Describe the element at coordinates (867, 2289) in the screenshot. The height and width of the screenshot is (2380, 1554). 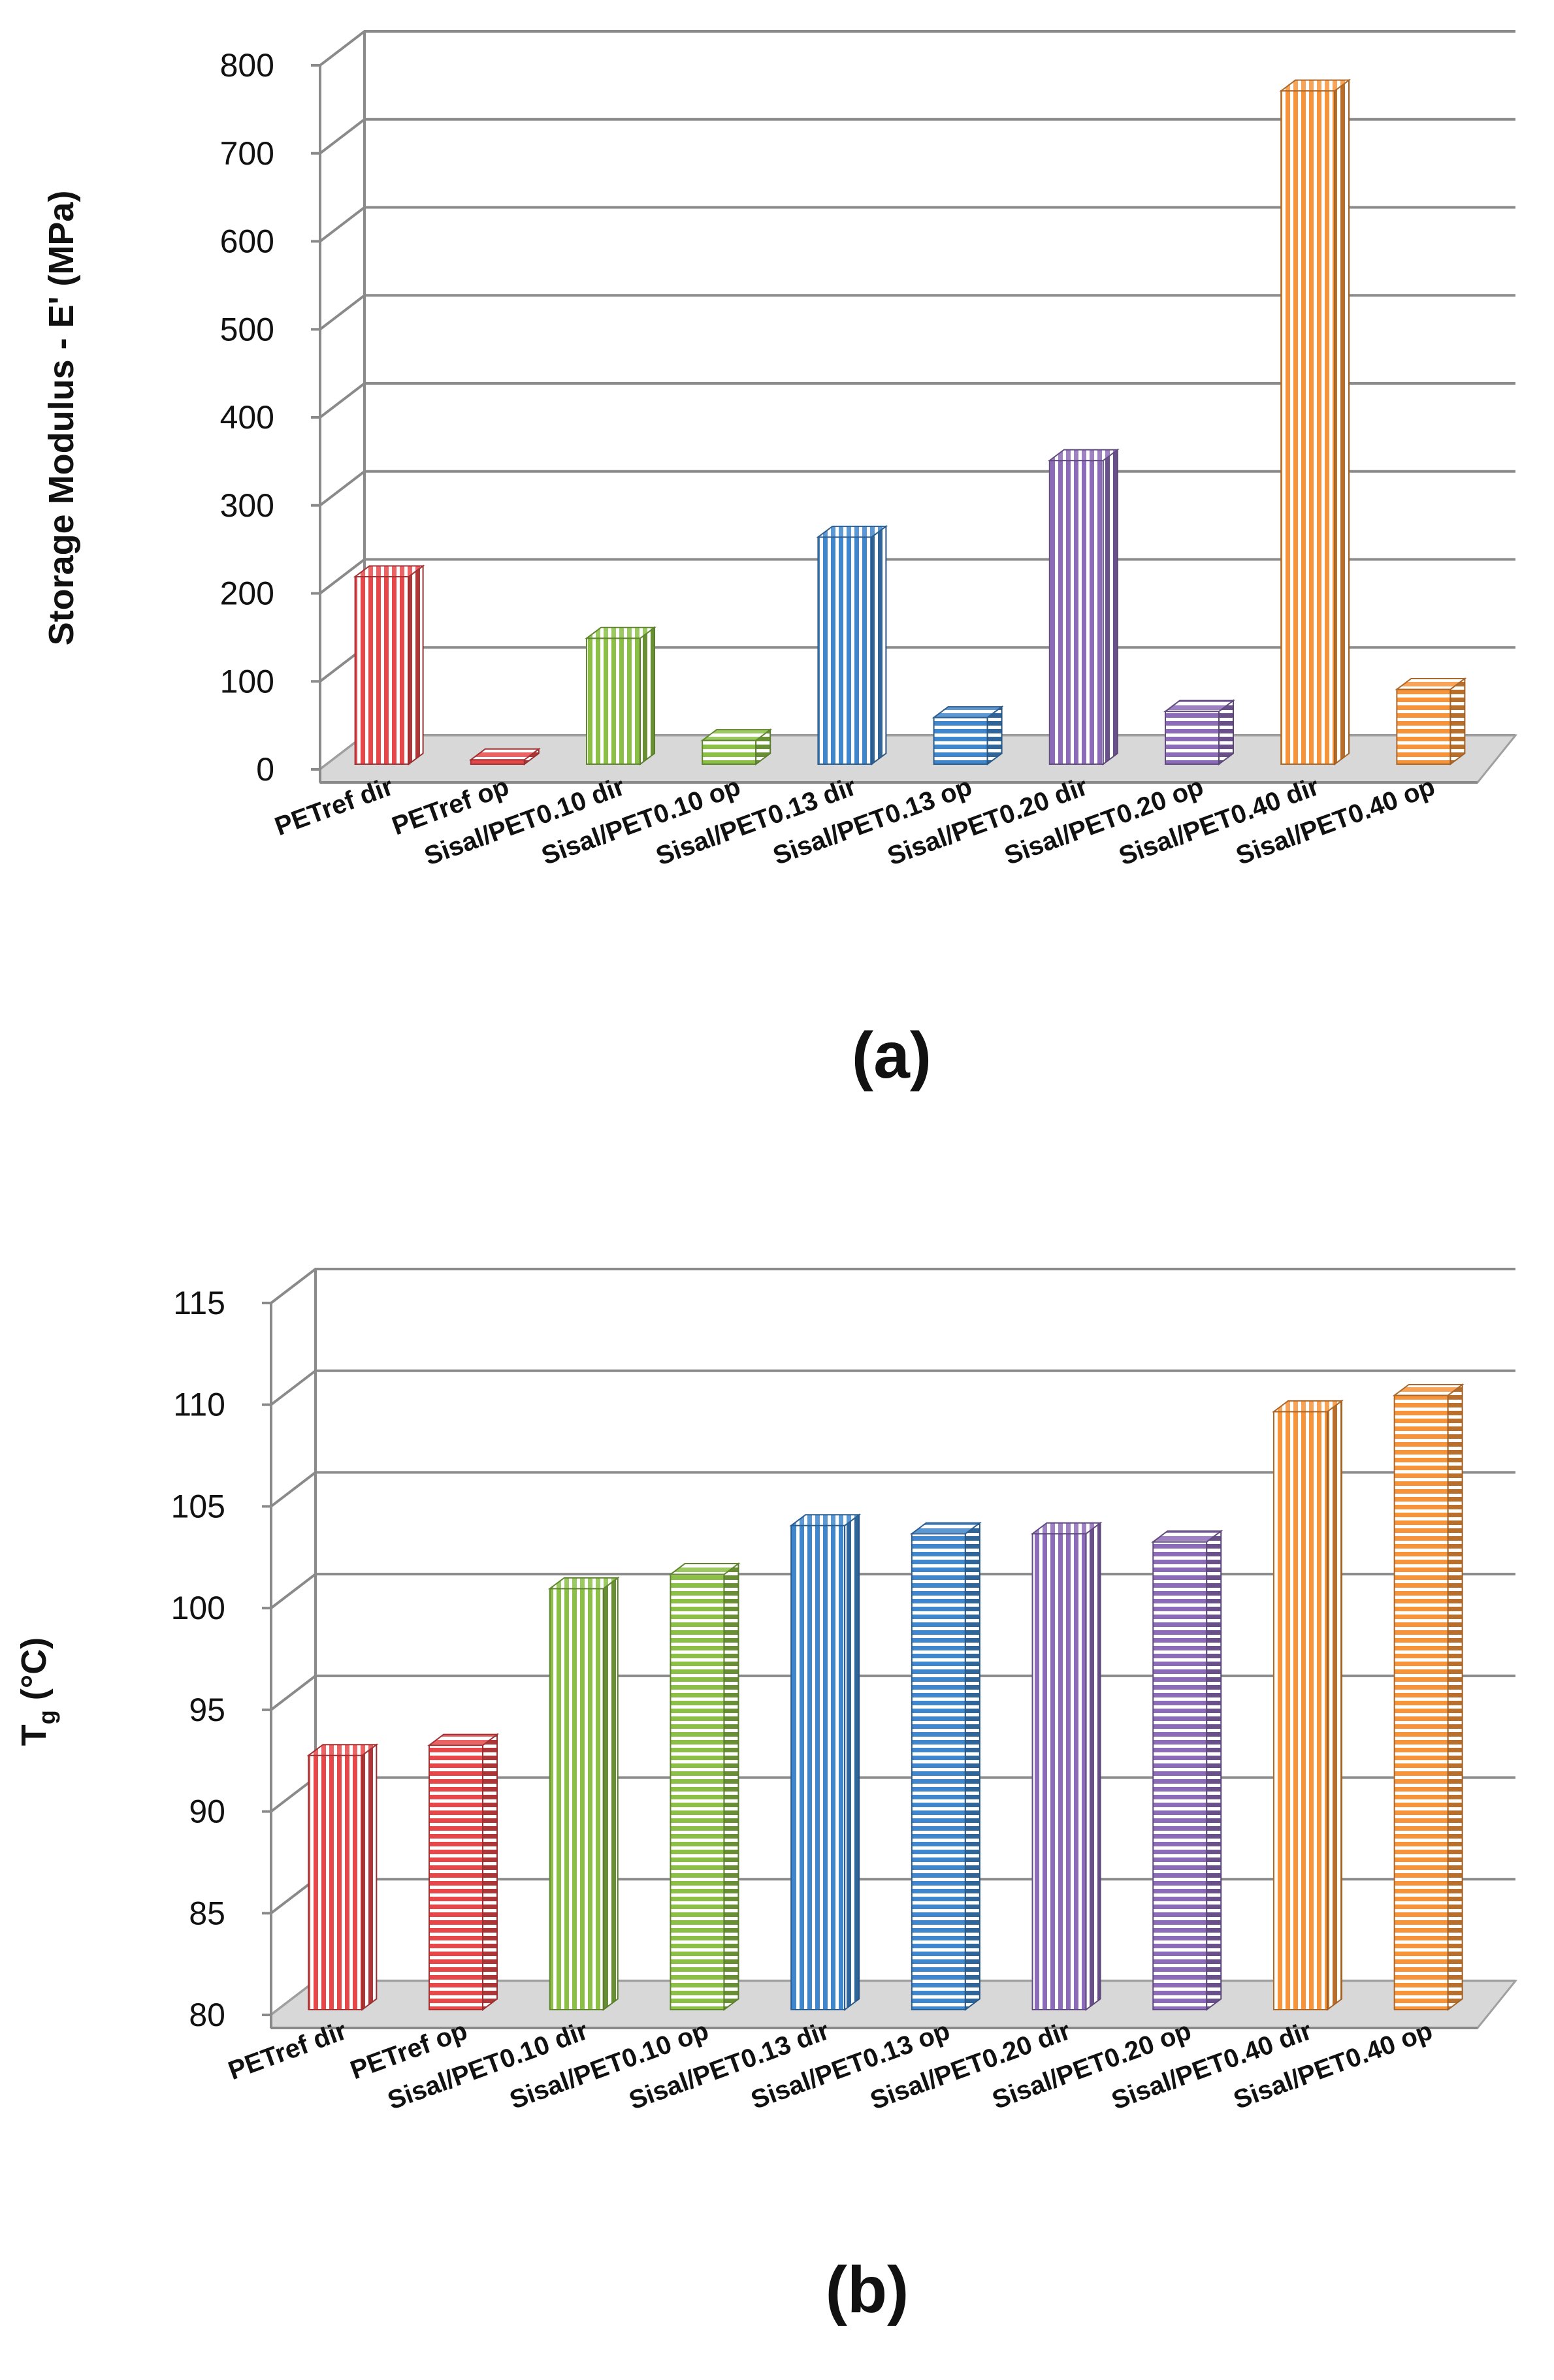
I see `panel-label: (b)` at that location.